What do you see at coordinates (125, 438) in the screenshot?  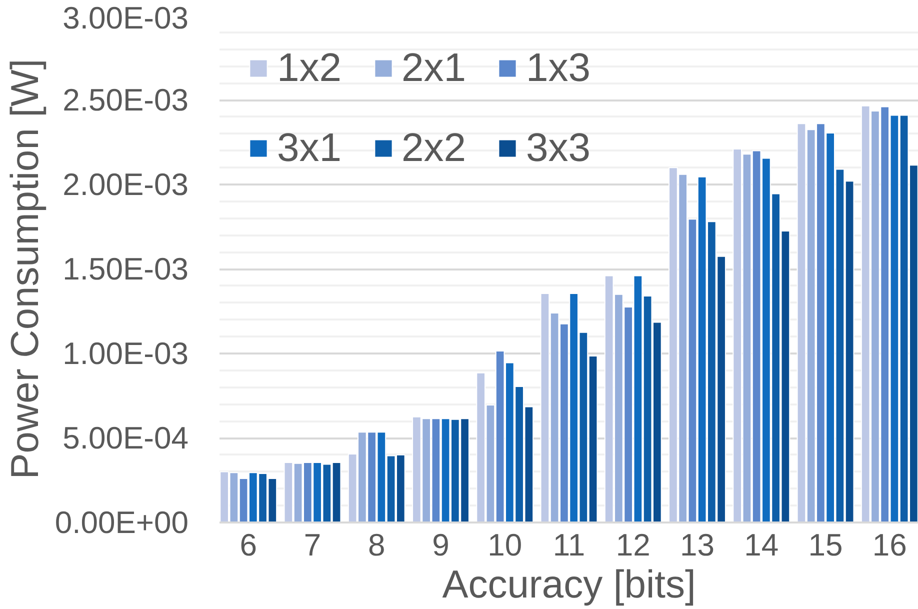 I see `y-tick-label: 5.00E-04` at bounding box center [125, 438].